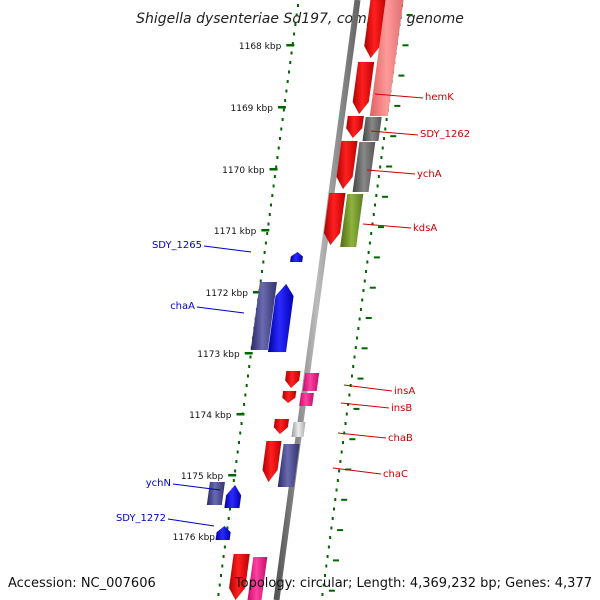 The height and width of the screenshot is (600, 600). Describe the element at coordinates (218, 355) in the screenshot. I see `kbp-tick-label: 1173 kbp` at that location.